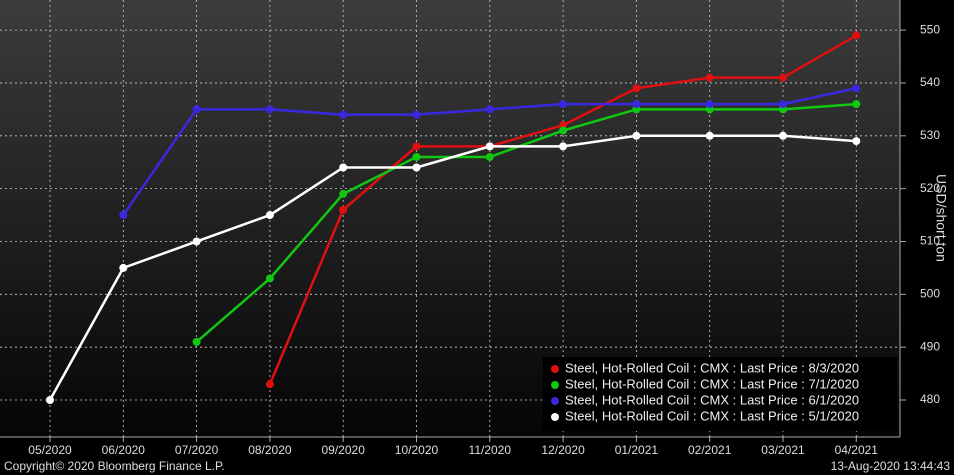 The image size is (954, 475). I want to click on x-tick-label: 01/2021, so click(637, 450).